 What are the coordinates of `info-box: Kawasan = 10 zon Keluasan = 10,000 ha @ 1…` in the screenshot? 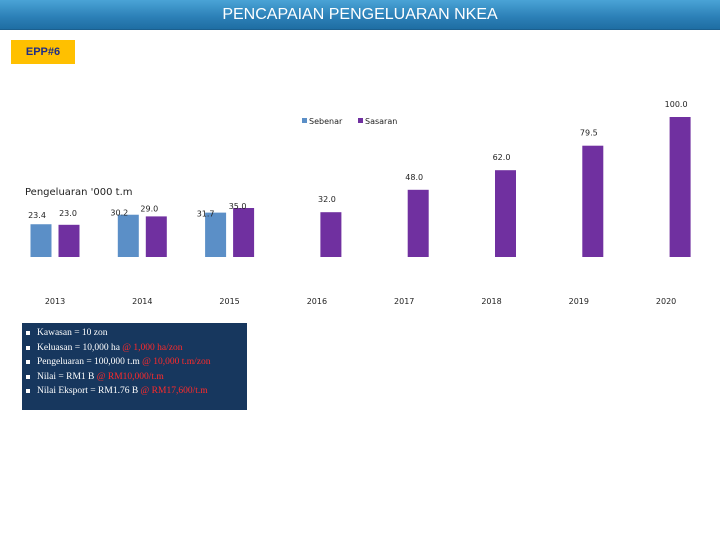 It's located at (134, 366).